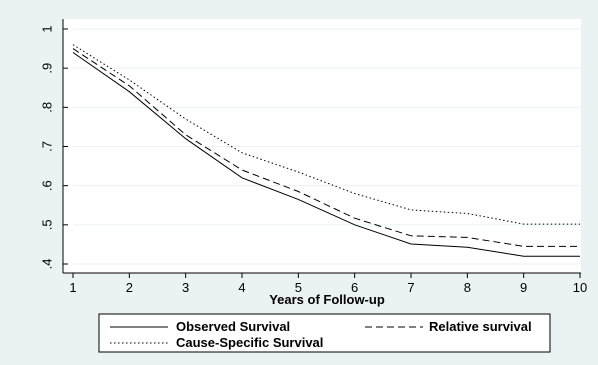  I want to click on x-tick-label: 2, so click(129, 287).